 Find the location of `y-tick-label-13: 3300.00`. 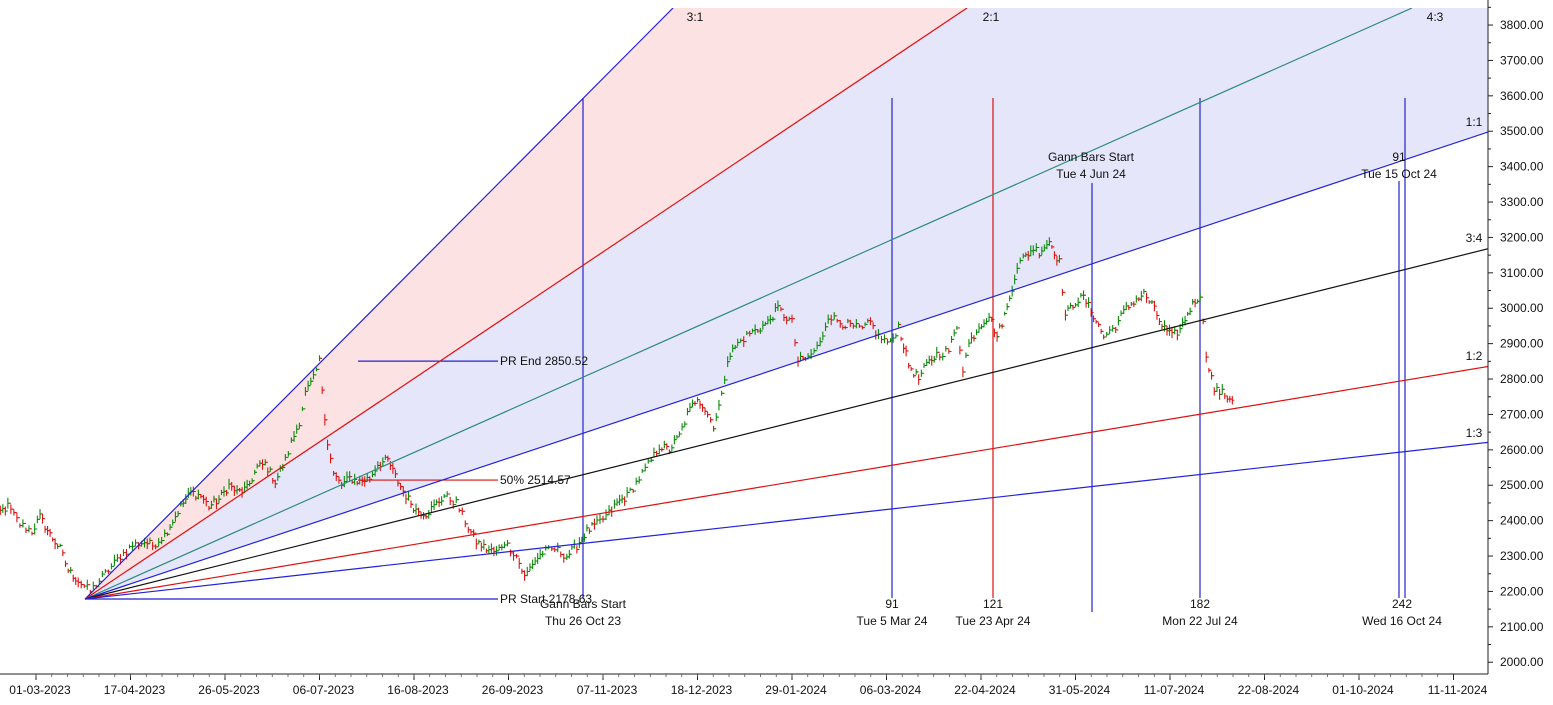

y-tick-label-13: 3300.00 is located at coordinates (1522, 202).